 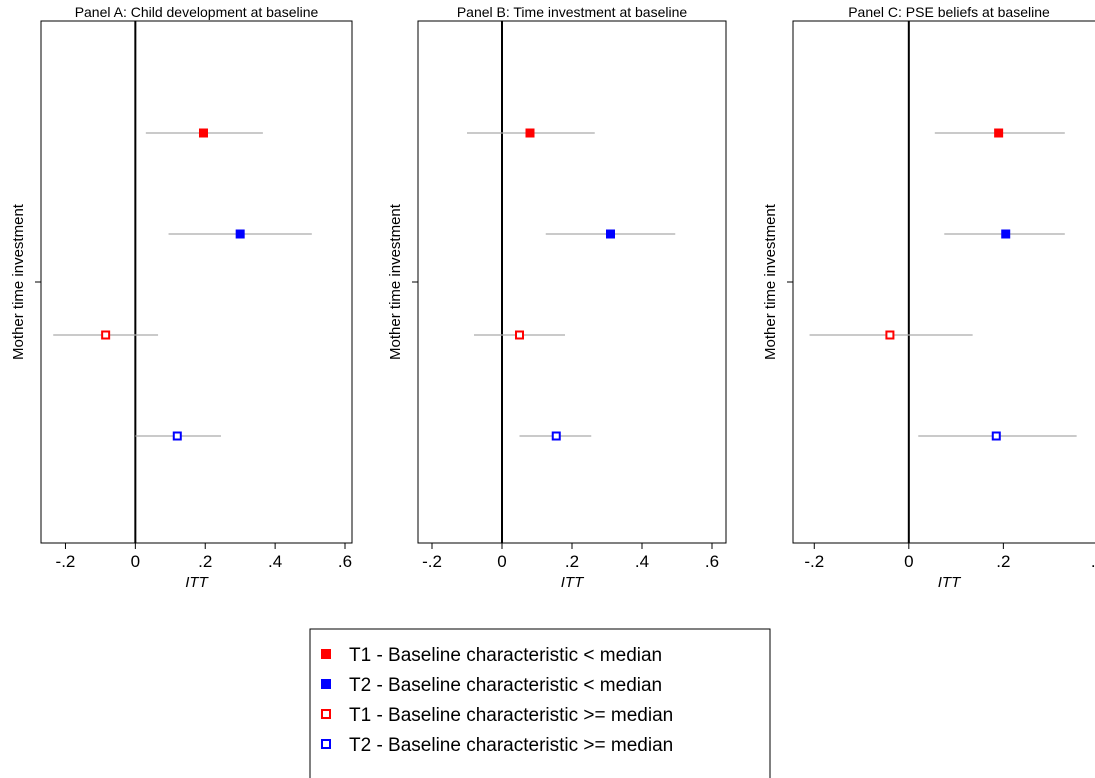 I want to click on legend-label: T1 - Baseline characteristic < median, so click(x=505, y=655).